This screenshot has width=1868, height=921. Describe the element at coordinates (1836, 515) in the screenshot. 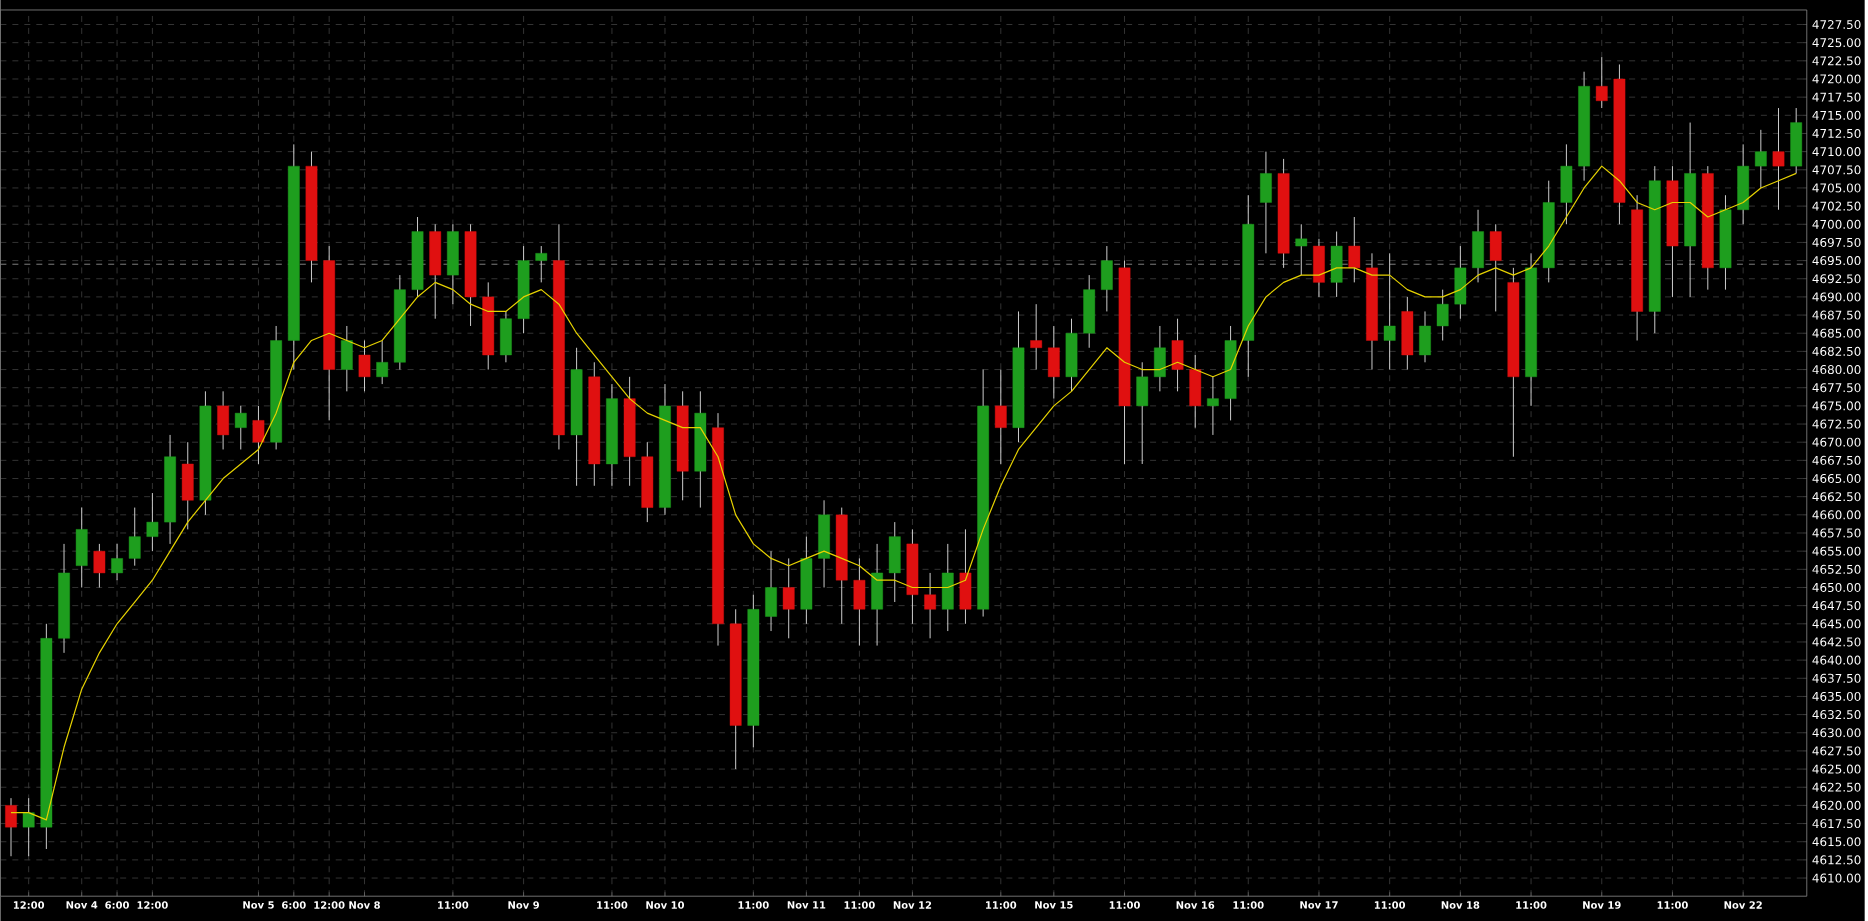

I see `y-tick-label: 4660.00` at that location.